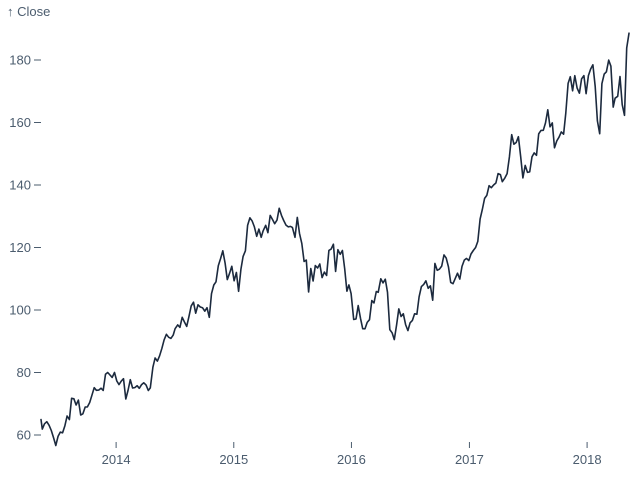 The width and height of the screenshot is (640, 493). I want to click on y-tick-label: 80, so click(24, 372).